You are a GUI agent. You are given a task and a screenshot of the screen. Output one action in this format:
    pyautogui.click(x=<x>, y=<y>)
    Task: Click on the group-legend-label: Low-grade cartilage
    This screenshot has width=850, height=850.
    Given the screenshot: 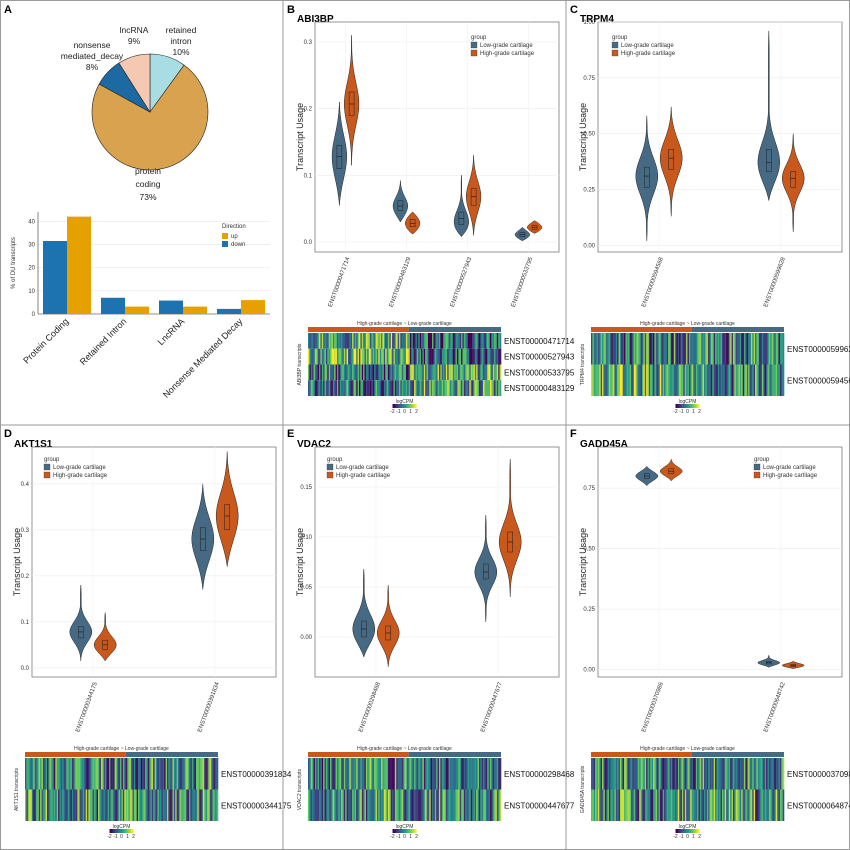 What is the action you would take?
    pyautogui.click(x=789, y=468)
    